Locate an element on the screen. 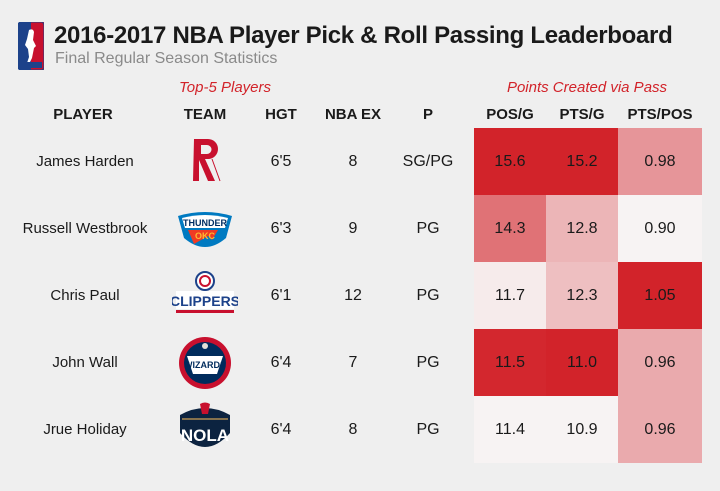  height-cell: 6'5 is located at coordinates (281, 161).